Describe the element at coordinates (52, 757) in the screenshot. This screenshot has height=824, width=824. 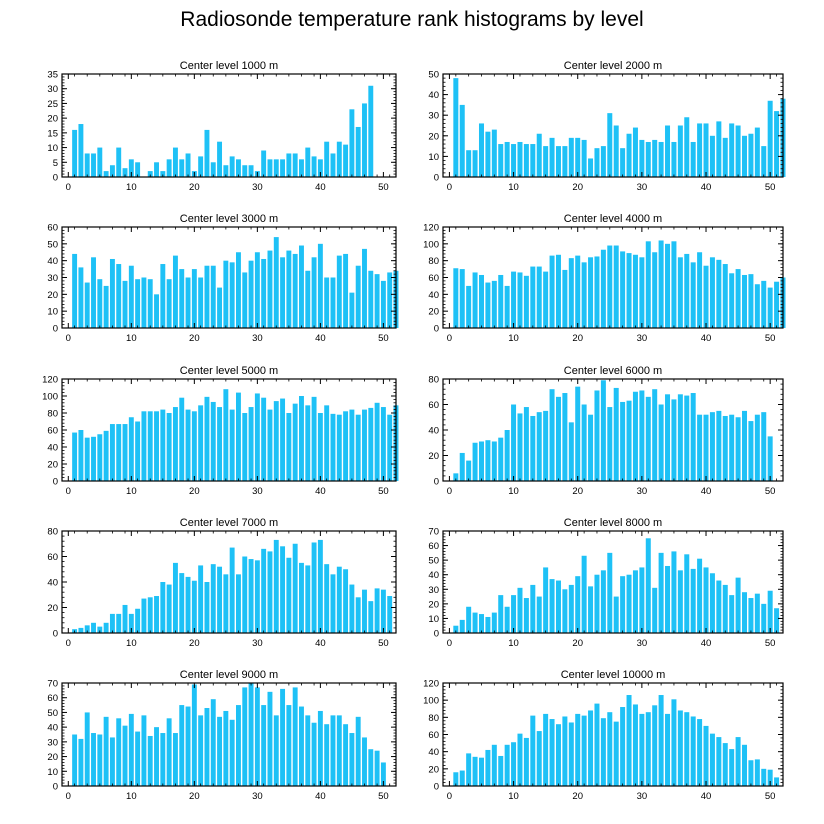
I see `y-tick-label: 20` at that location.